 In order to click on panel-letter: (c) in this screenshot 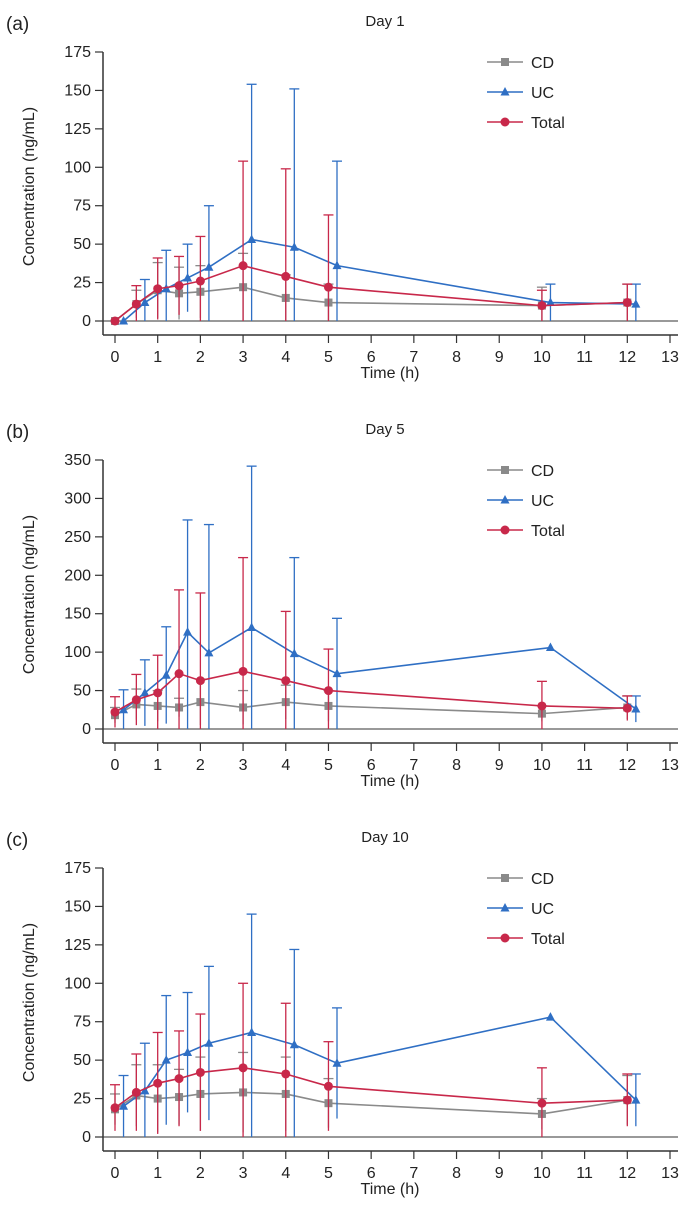, I will do `click(17, 840)`.